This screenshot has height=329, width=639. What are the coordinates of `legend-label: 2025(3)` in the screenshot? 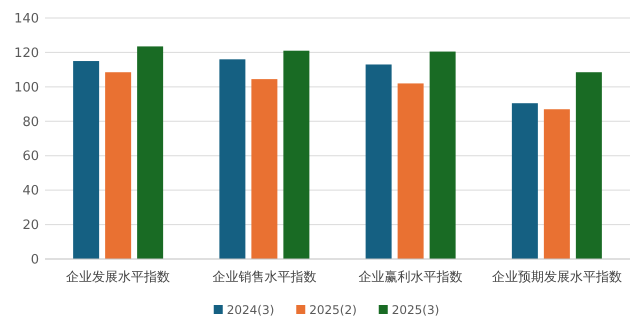 It's located at (416, 310).